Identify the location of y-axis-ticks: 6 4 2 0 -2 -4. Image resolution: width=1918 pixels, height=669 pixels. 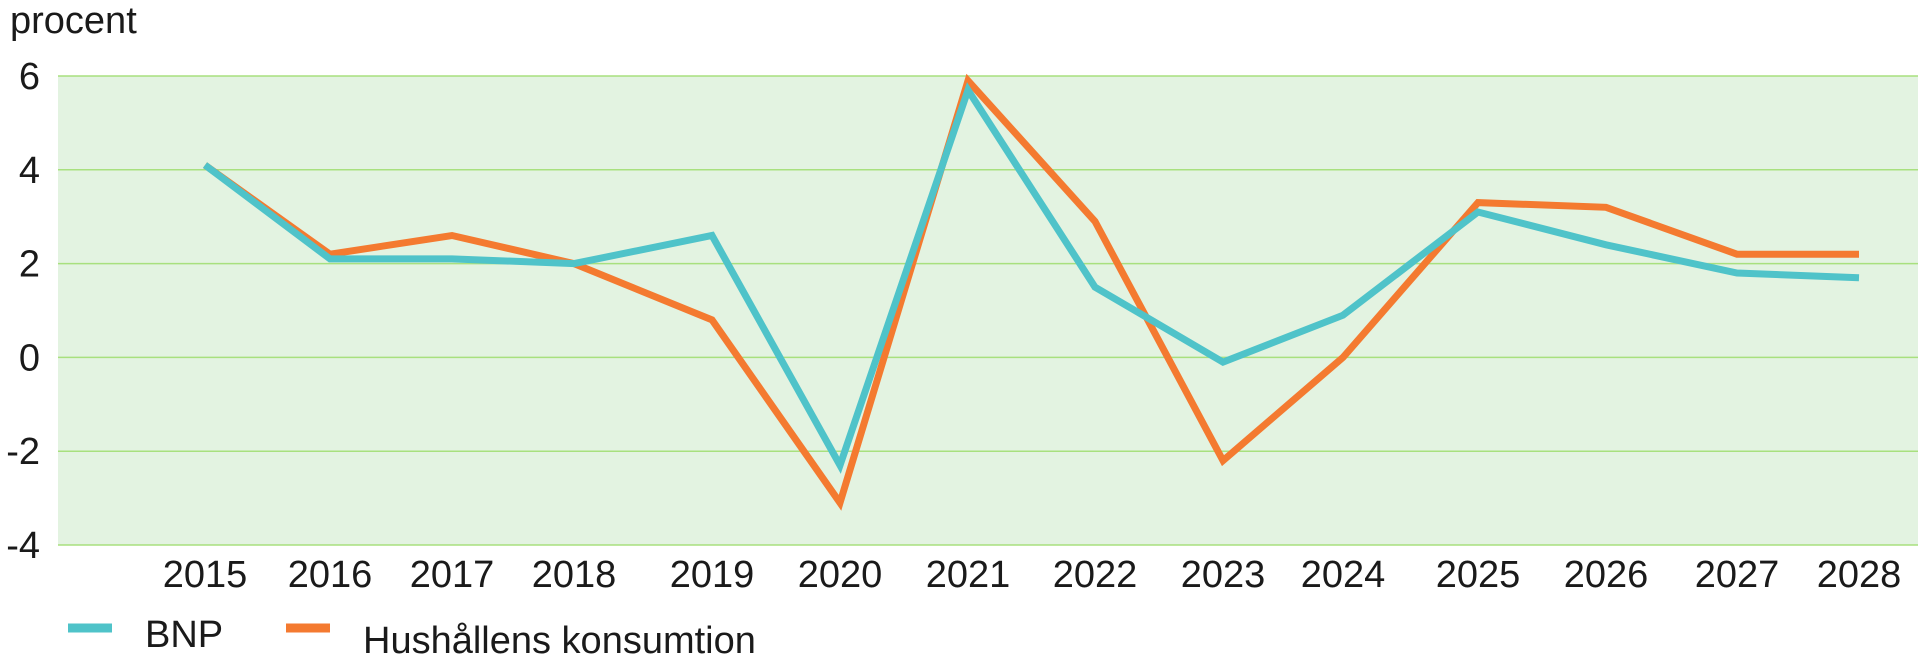
(23, 311).